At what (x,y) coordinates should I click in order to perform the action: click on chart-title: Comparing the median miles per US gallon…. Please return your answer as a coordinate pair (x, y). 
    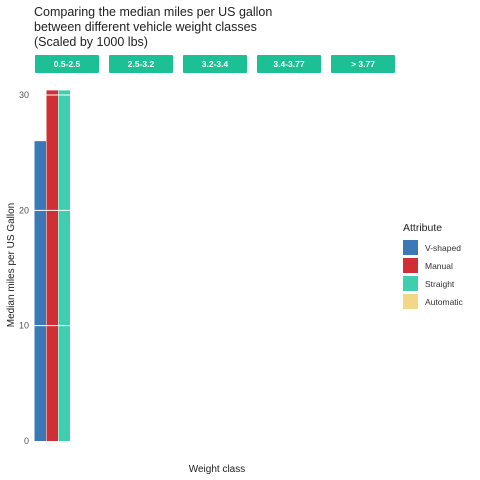
    Looking at the image, I should click on (153, 27).